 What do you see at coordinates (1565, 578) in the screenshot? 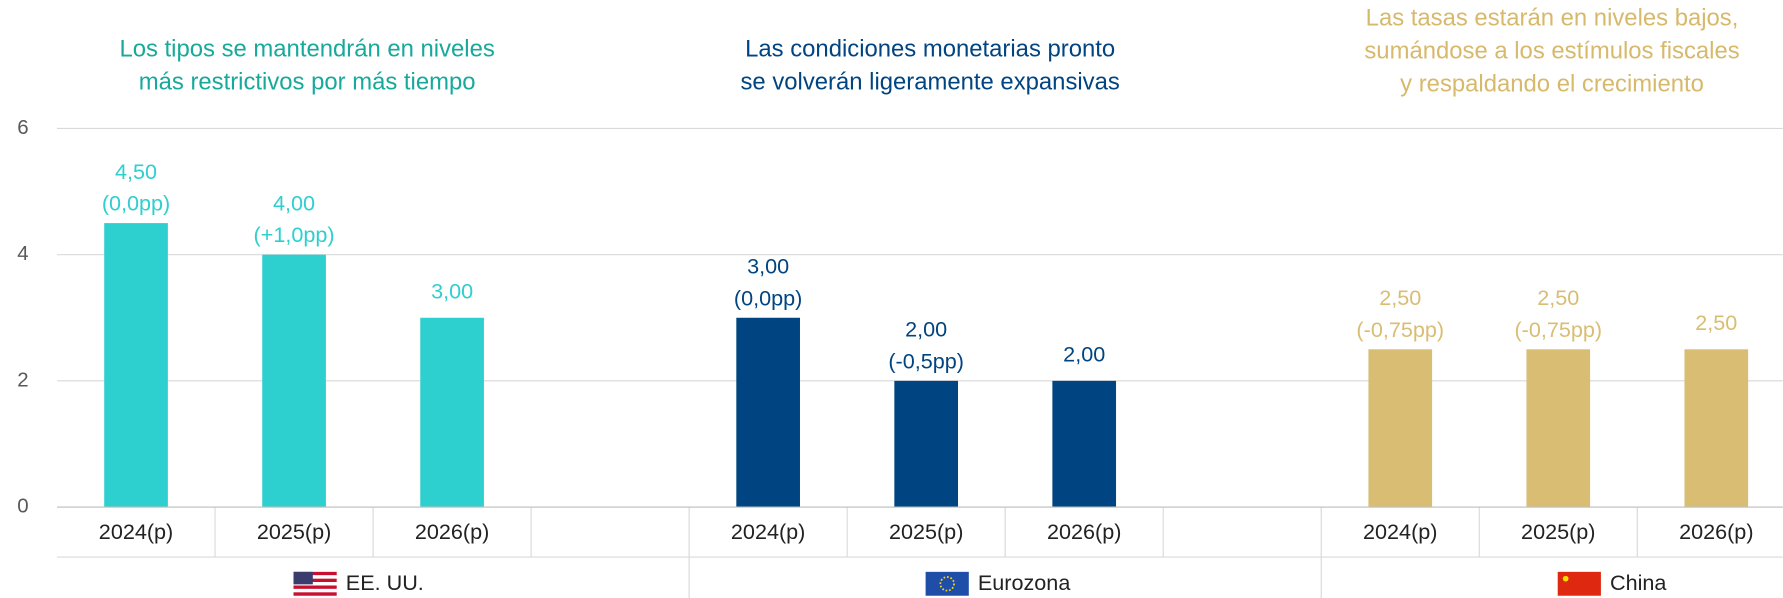
I see `flag-star` at bounding box center [1565, 578].